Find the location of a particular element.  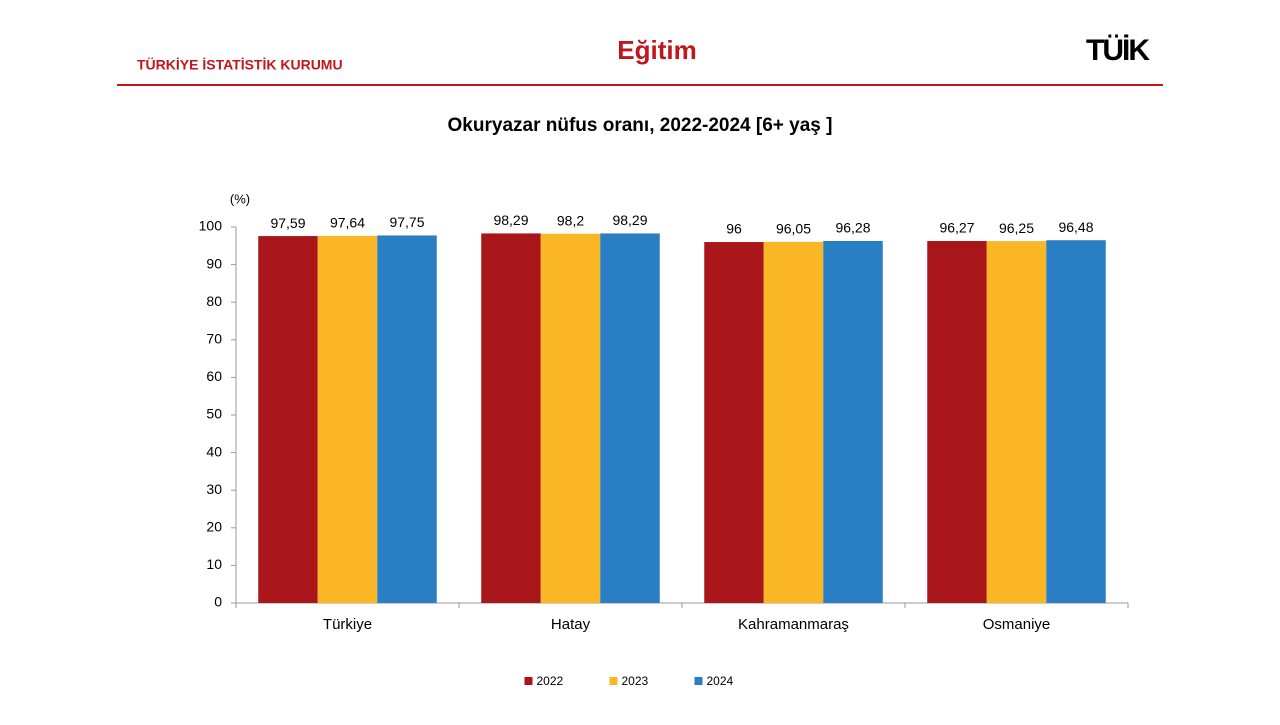

value-label: 97,75 is located at coordinates (406, 222).